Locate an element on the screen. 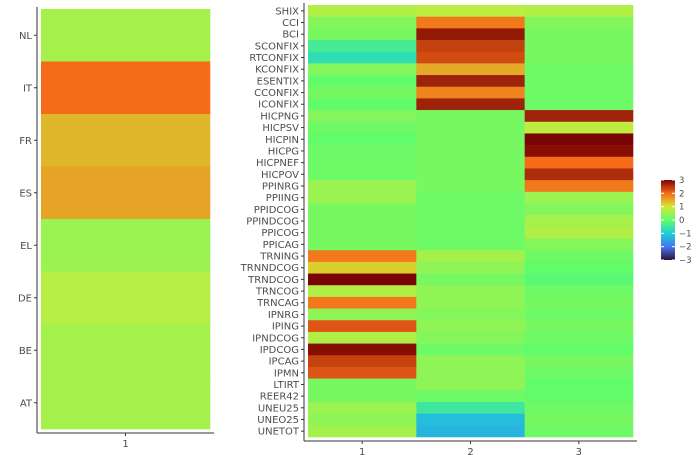 This screenshot has width=698, height=455. heatmap2-y-tick-label: RTCONFIX is located at coordinates (274, 58).